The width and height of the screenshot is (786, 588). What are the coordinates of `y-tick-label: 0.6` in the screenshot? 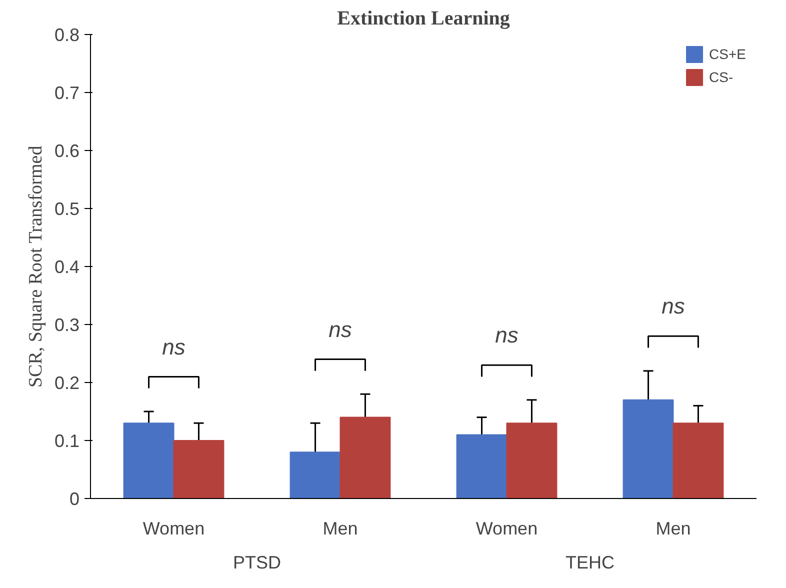 It's located at (67, 151).